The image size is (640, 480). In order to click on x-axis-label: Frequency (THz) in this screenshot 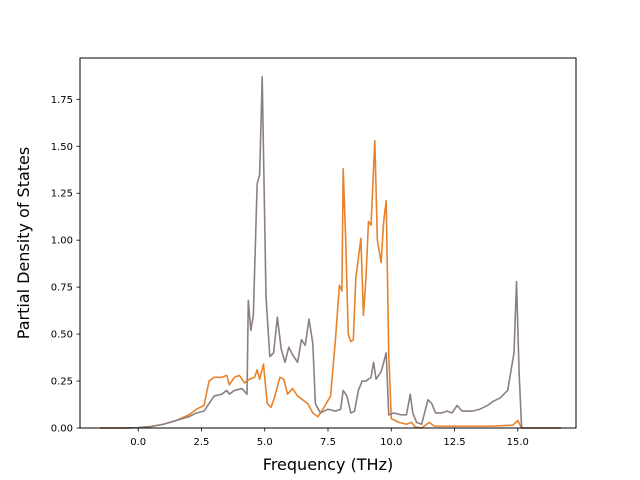, I will do `click(328, 464)`.